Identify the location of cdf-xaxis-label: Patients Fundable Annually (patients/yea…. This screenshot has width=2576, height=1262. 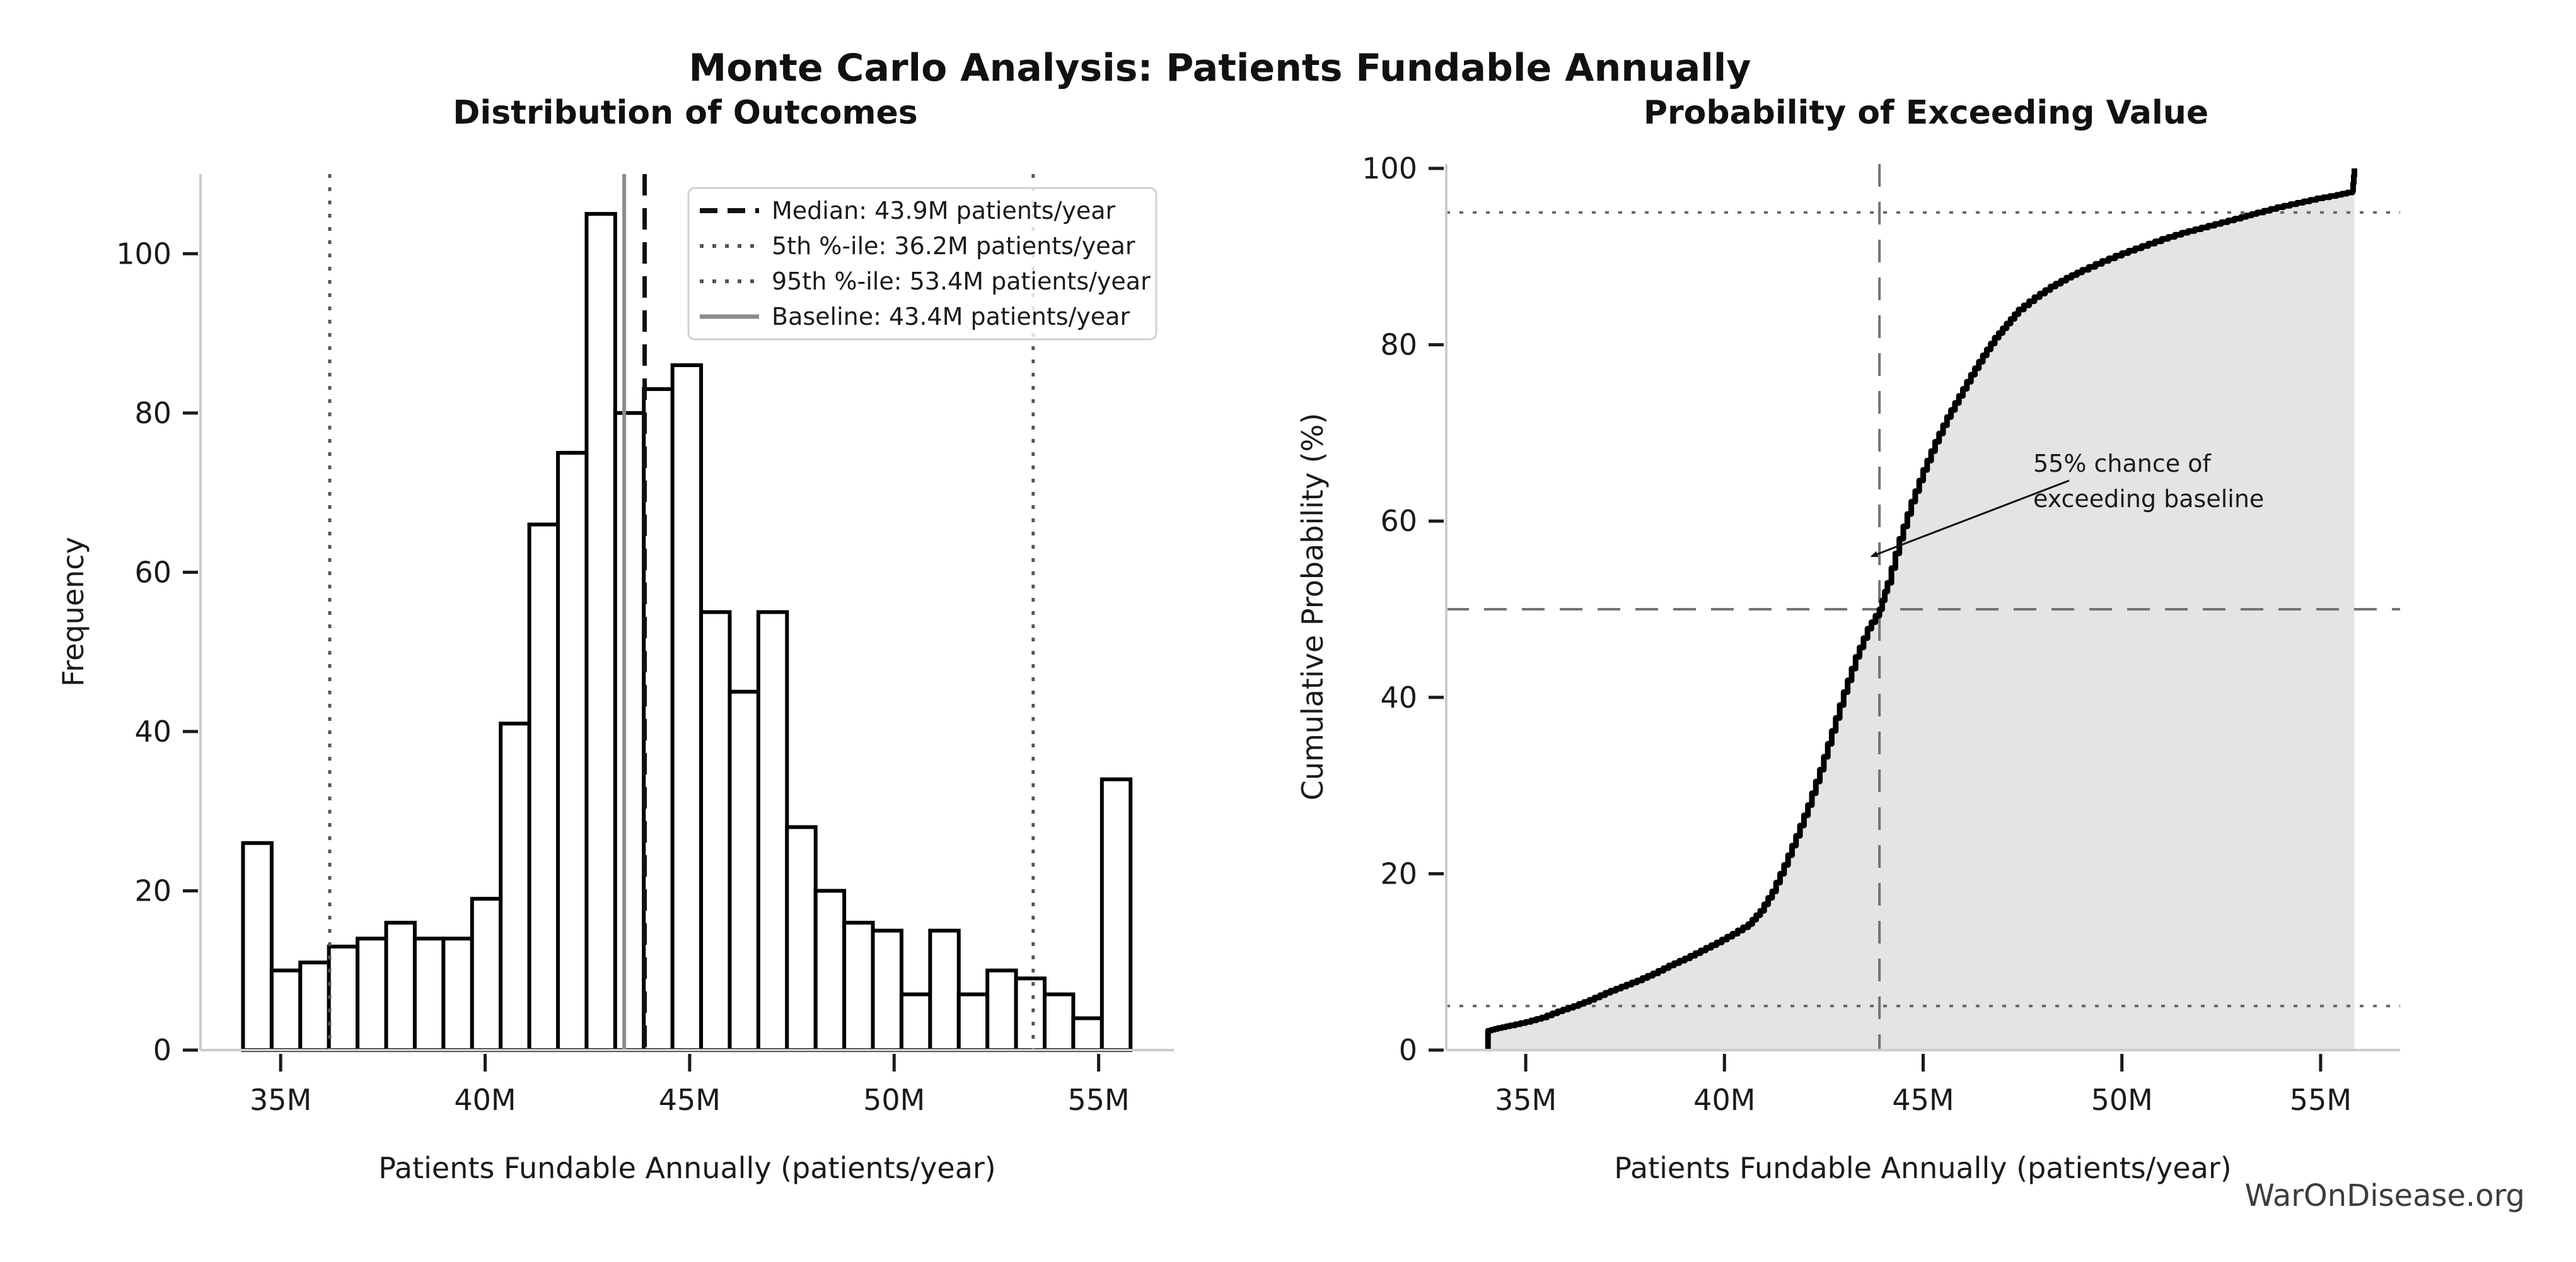
(1923, 1168).